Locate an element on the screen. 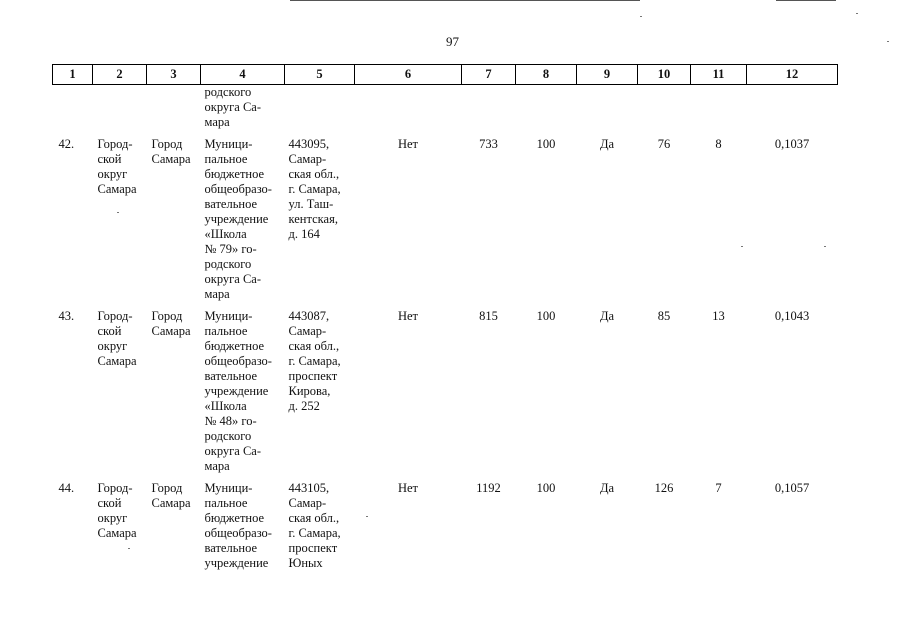 The width and height of the screenshot is (905, 638). value-cell-c11: 7 is located at coordinates (718, 488).